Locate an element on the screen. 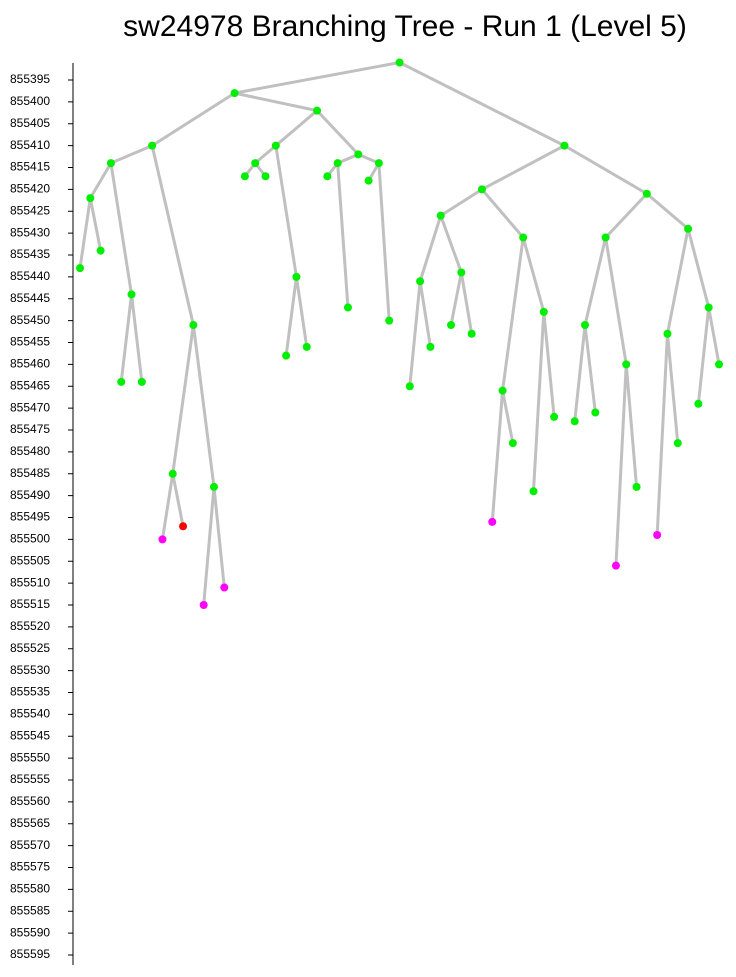 This screenshot has width=736, height=977. y-tick-label: 855515 is located at coordinates (30, 604).